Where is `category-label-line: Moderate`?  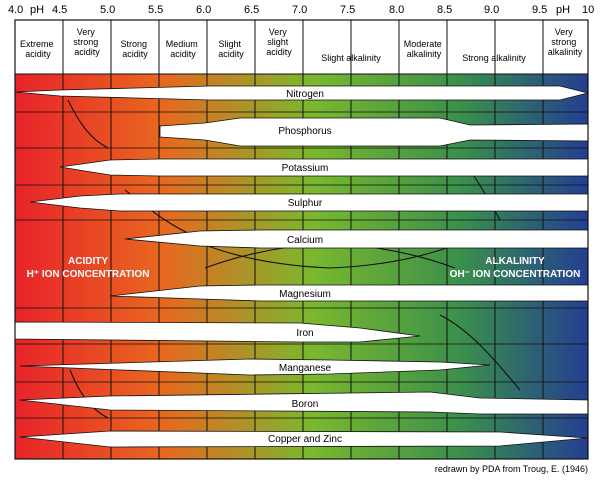 category-label-line: Moderate is located at coordinates (423, 44).